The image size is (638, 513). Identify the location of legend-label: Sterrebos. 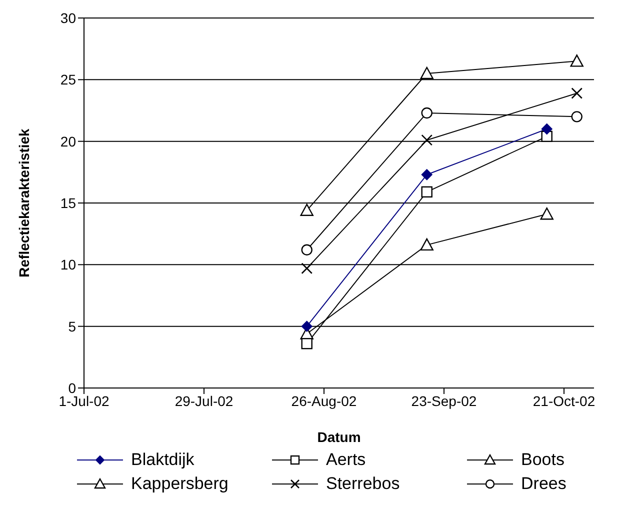
(363, 484).